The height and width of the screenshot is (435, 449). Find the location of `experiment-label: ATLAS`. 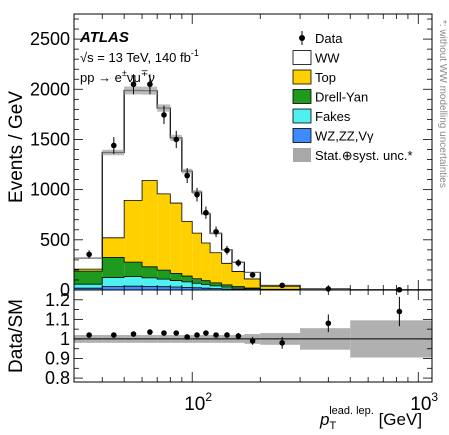

experiment-label: ATLAS is located at coordinates (104, 37).